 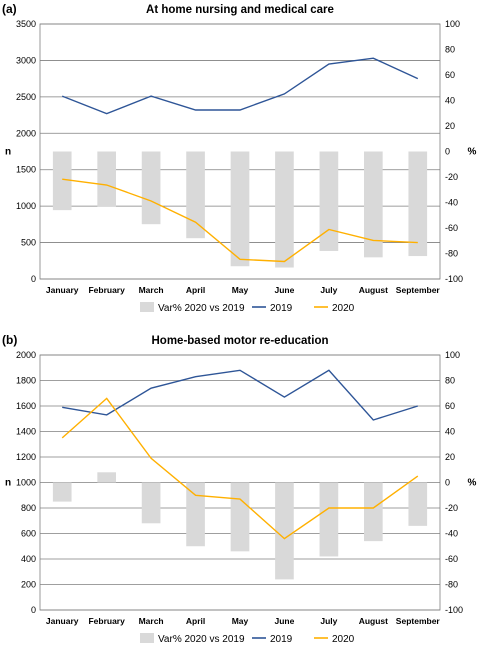 What do you see at coordinates (447, 152) in the screenshot?
I see `y2-tick-label-a: 0` at bounding box center [447, 152].